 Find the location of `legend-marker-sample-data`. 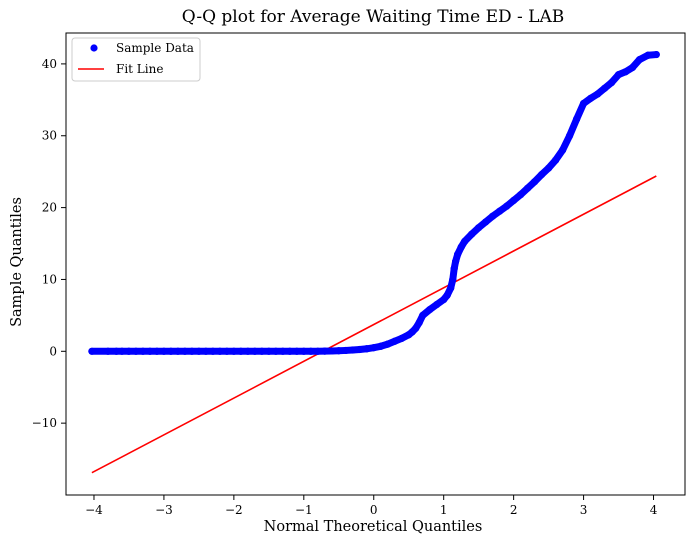

legend-marker-sample-data is located at coordinates (94, 48).